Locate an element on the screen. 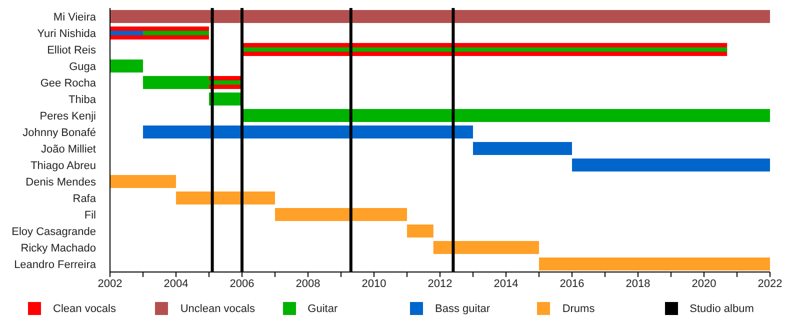 The width and height of the screenshot is (800, 330). x-tick-label: 2018 is located at coordinates (638, 284).